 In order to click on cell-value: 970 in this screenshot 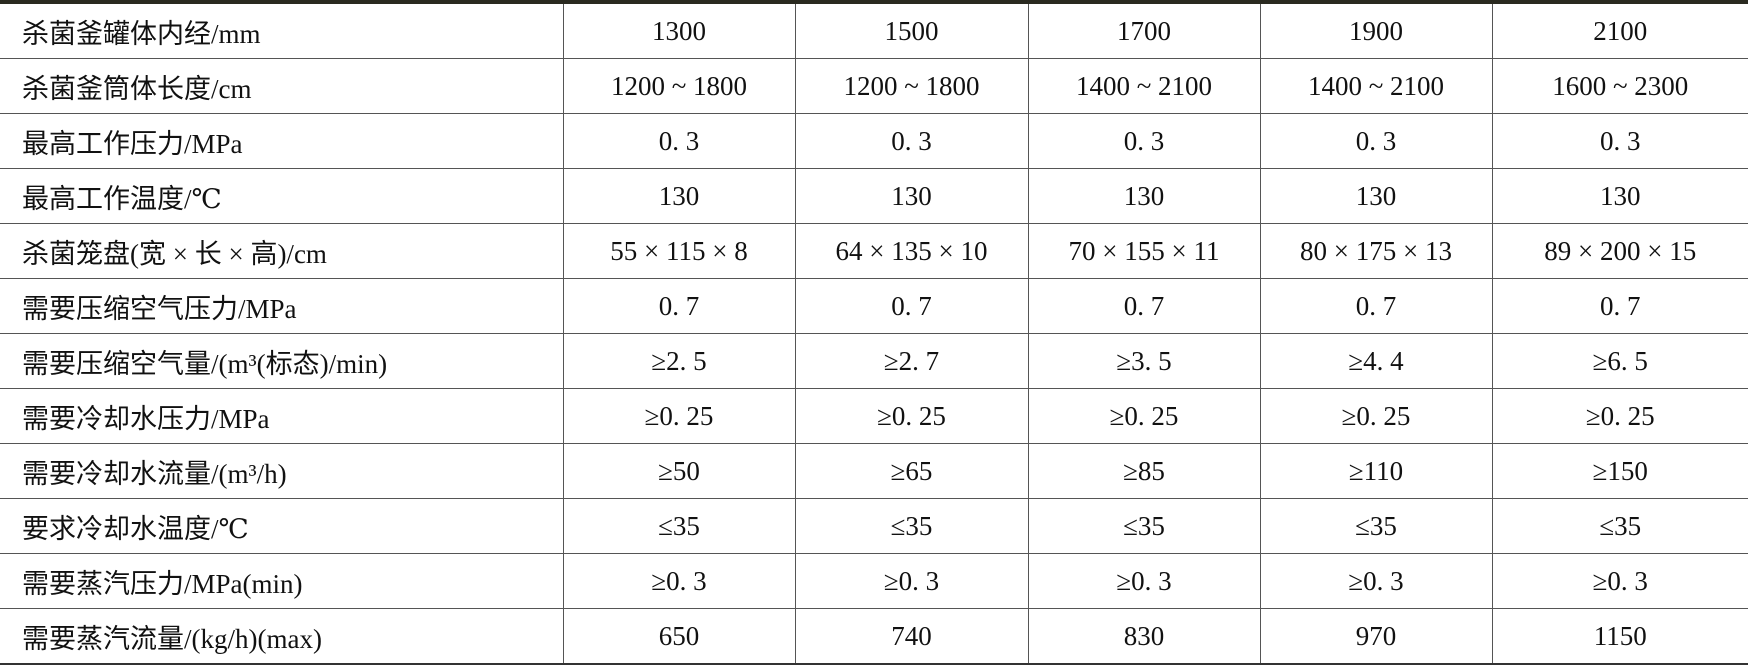, I will do `click(1376, 636)`.